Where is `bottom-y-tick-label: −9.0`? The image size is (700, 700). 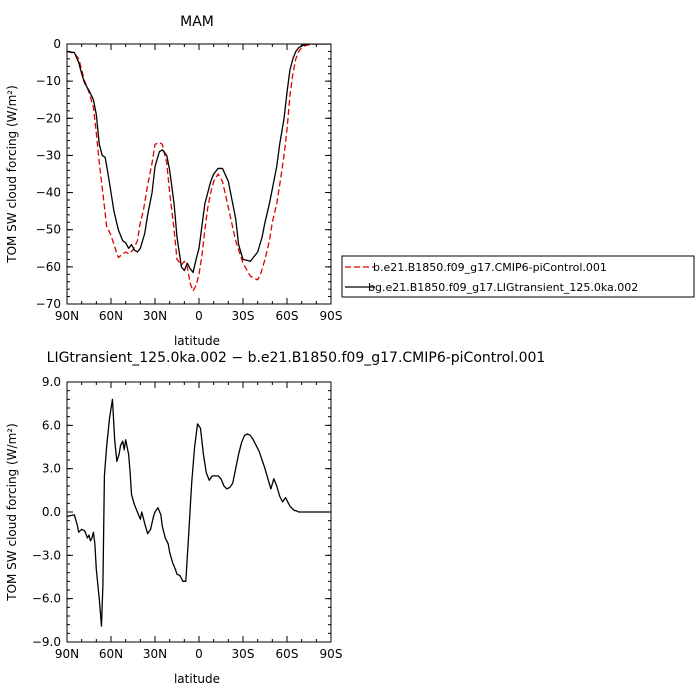 bottom-y-tick-label: −9.0 is located at coordinates (46, 642).